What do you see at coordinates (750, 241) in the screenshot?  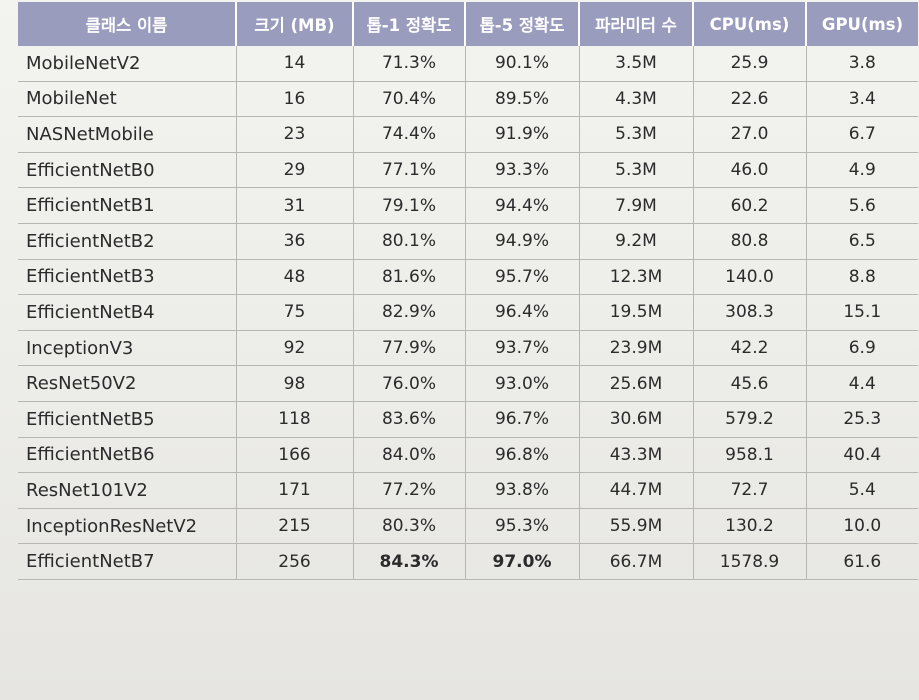 I see `cell-cpu: 80.8` at bounding box center [750, 241].